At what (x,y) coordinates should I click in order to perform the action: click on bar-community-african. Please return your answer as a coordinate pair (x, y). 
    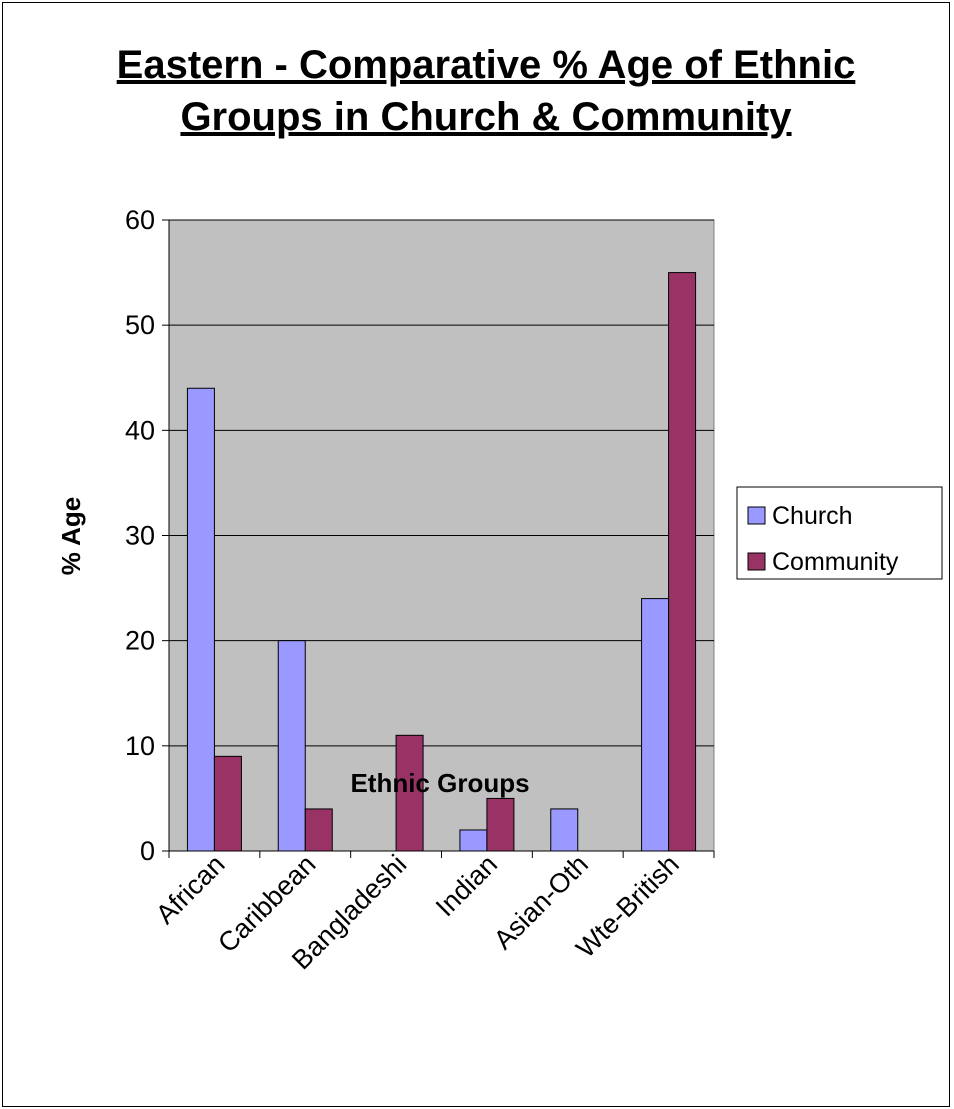
    Looking at the image, I should click on (227, 803).